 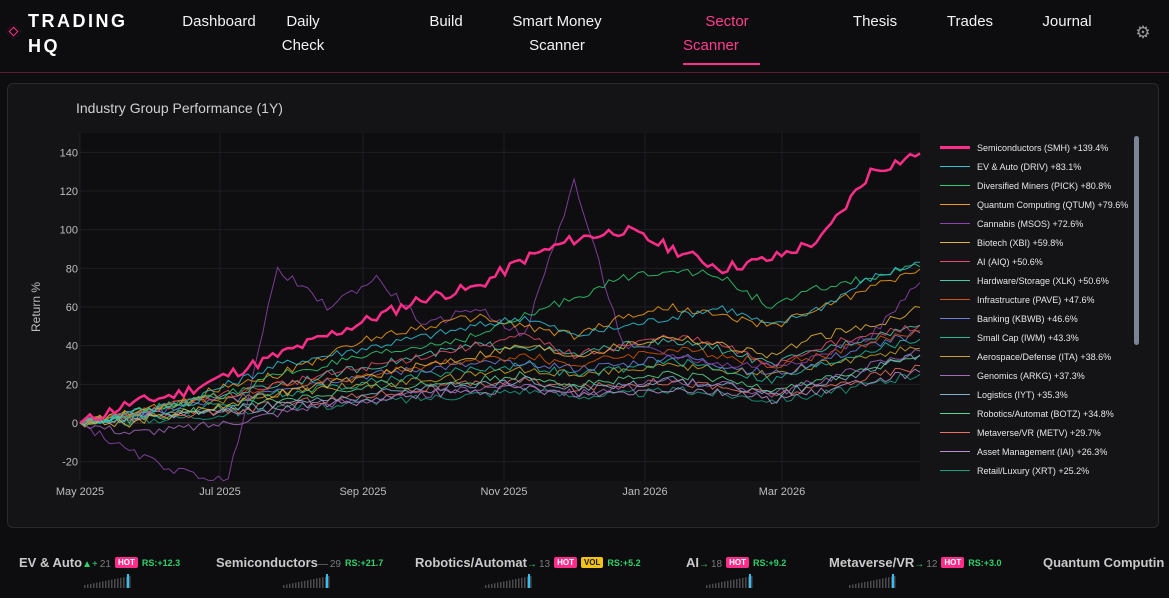 I want to click on trend-arrow-icon: —, so click(x=322, y=564).